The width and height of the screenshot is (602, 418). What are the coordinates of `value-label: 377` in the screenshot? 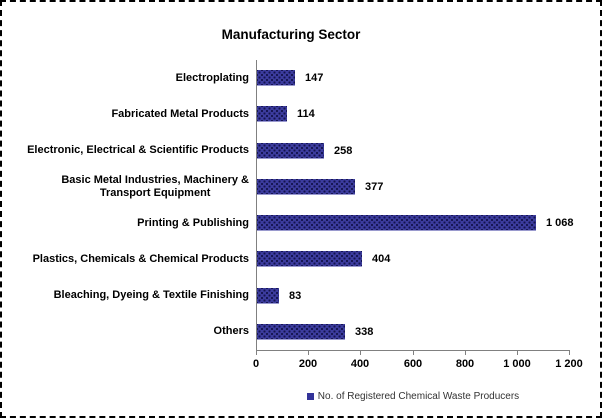 It's located at (374, 186).